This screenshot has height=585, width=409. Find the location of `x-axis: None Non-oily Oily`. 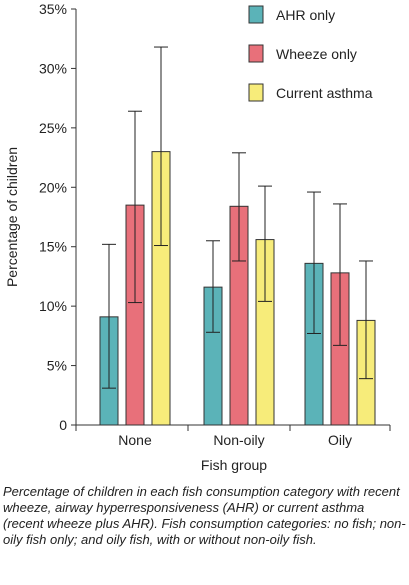

x-axis: None Non-oily Oily is located at coordinates (233, 436).